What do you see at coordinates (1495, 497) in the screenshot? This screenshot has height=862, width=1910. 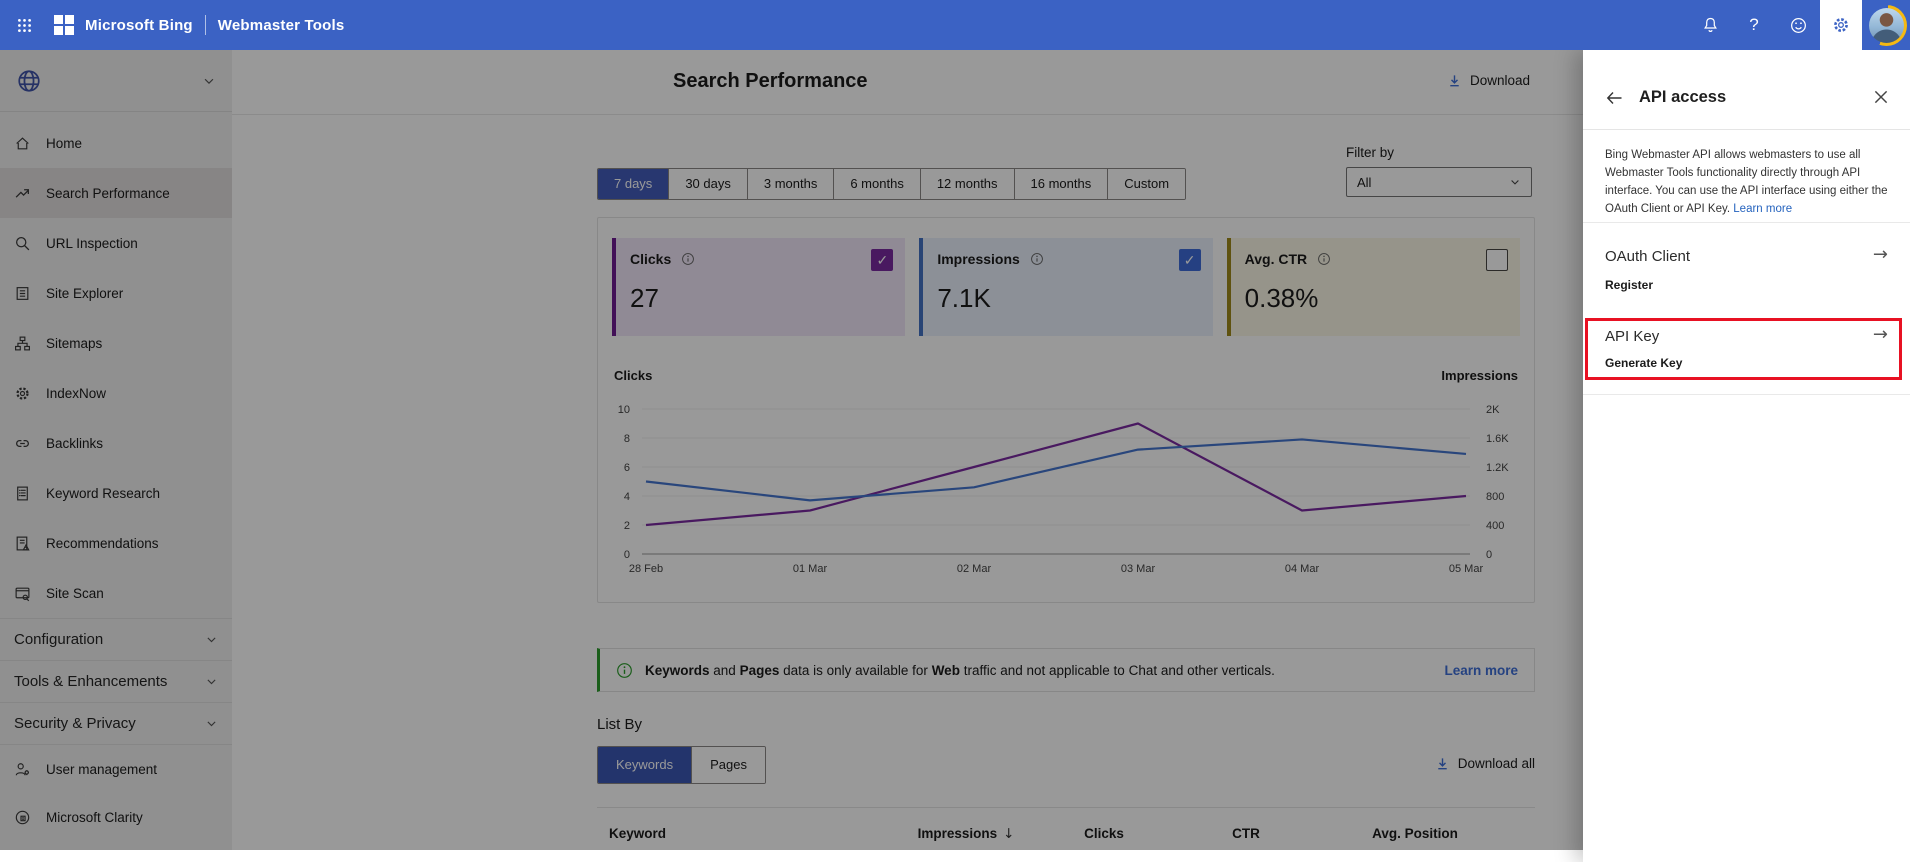 I see `svg-text: 800` at bounding box center [1495, 497].